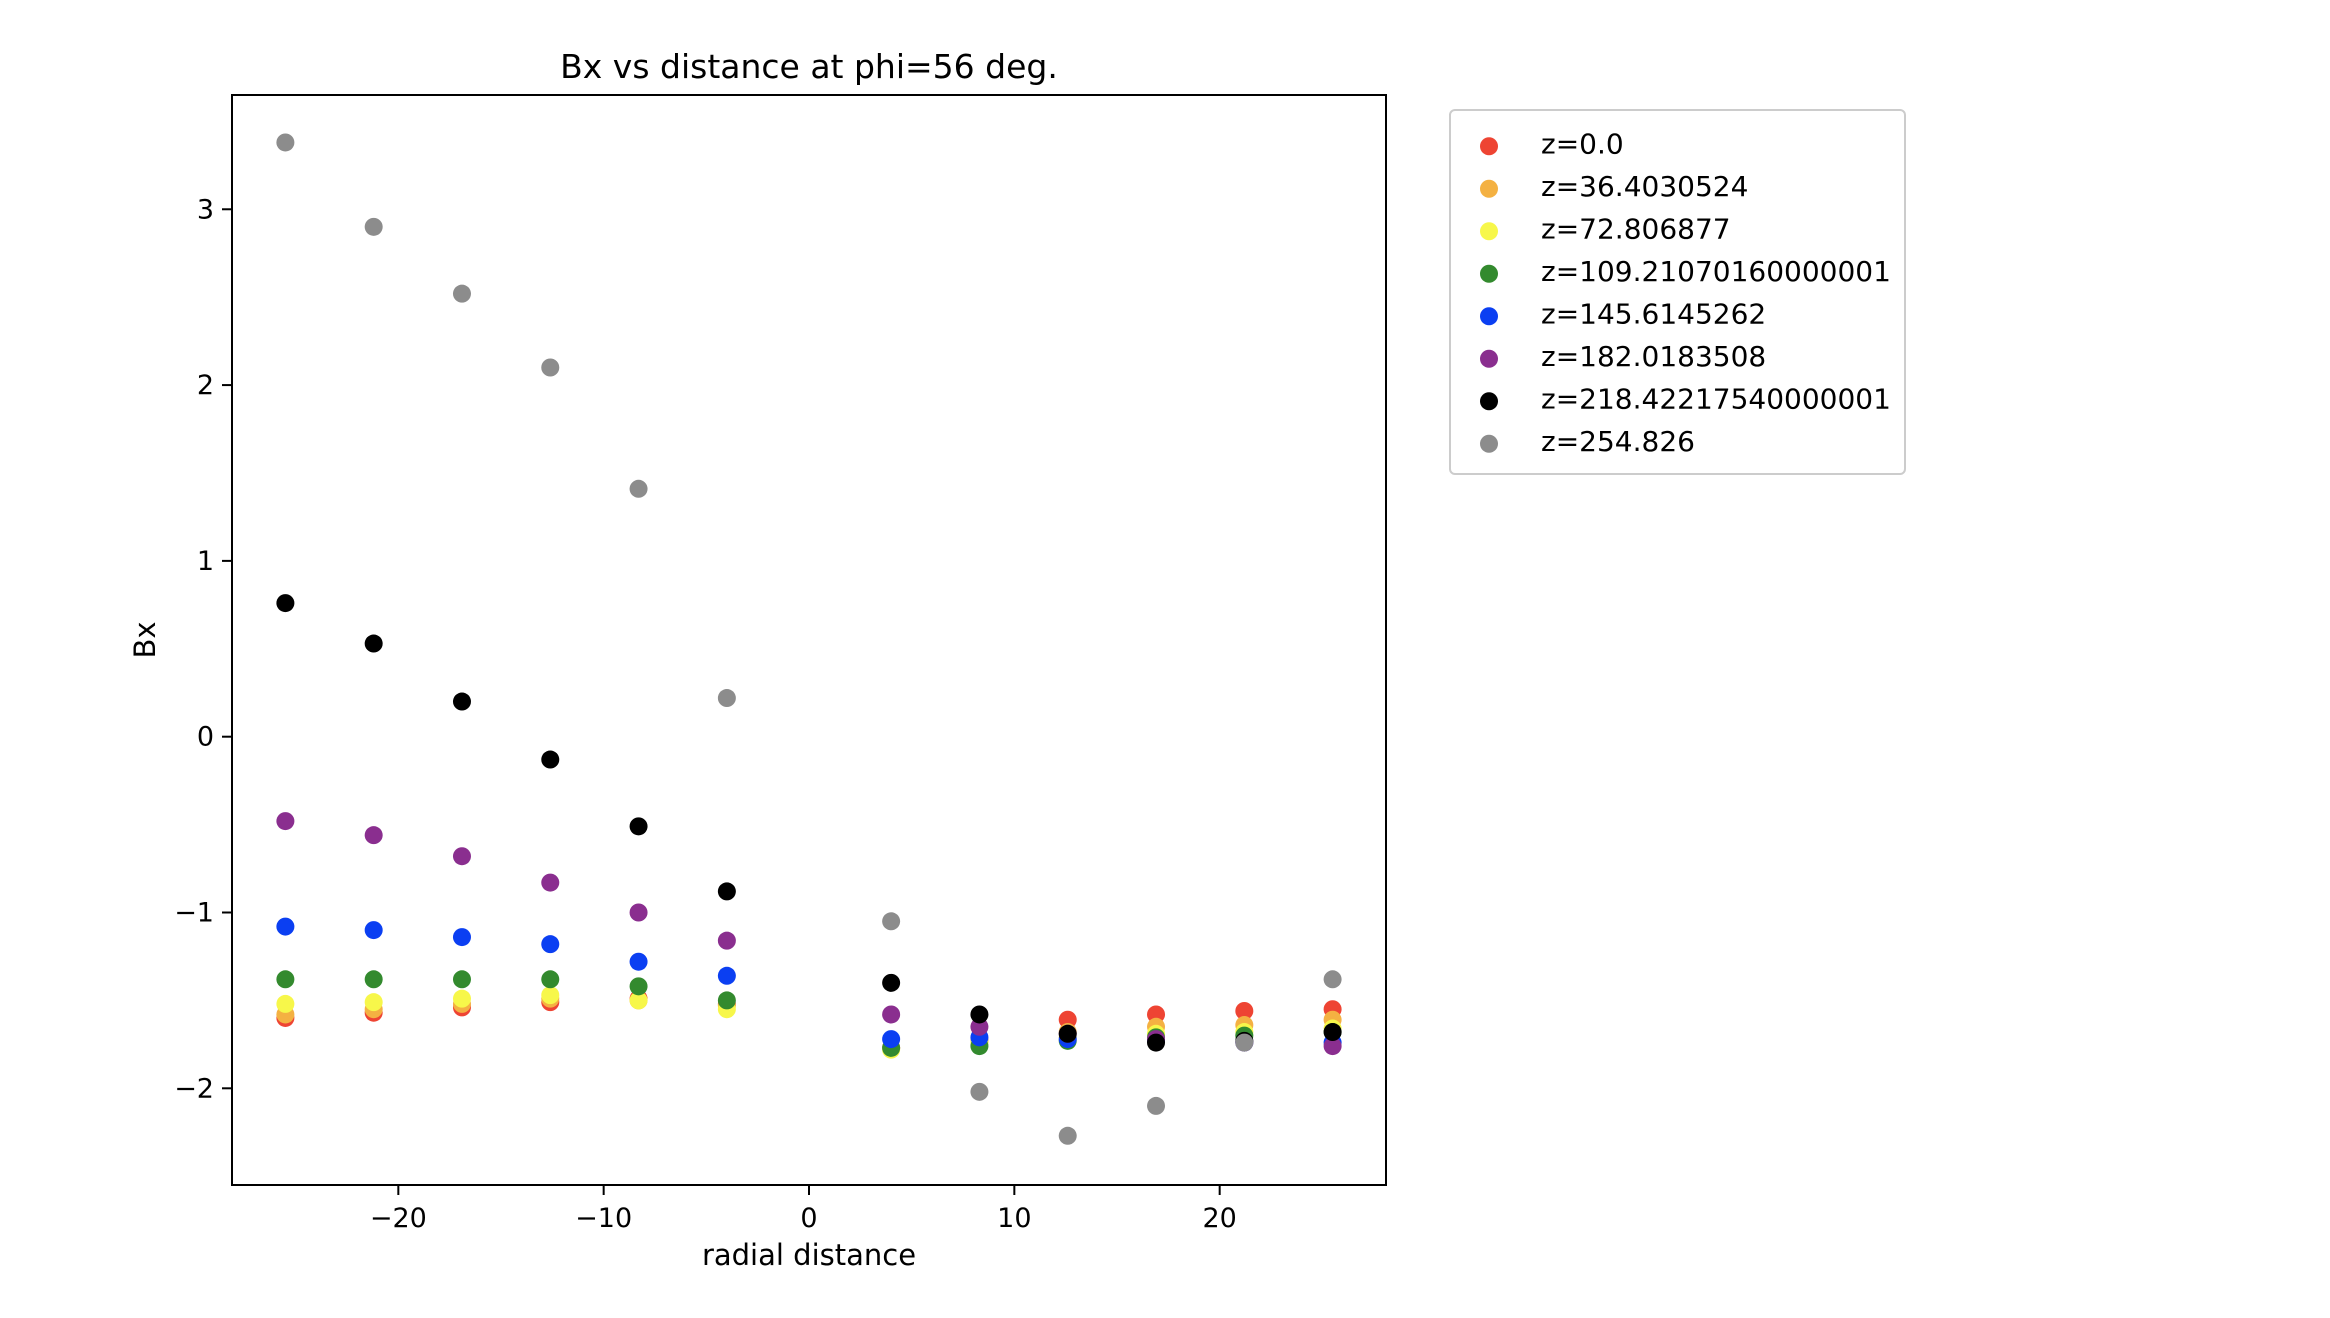 This screenshot has height=1318, width=2330. What do you see at coordinates (203, 649) in the screenshot?
I see `y-axis-ticks: −2 −1 0 1 2 3` at bounding box center [203, 649].